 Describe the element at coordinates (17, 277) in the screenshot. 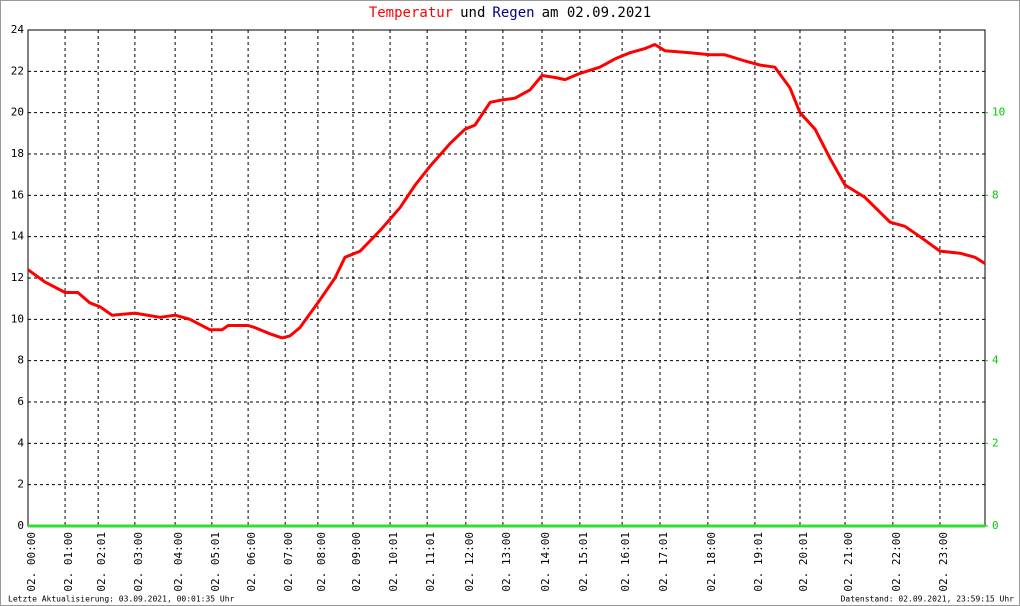

I see `y-tick-label: 12` at that location.